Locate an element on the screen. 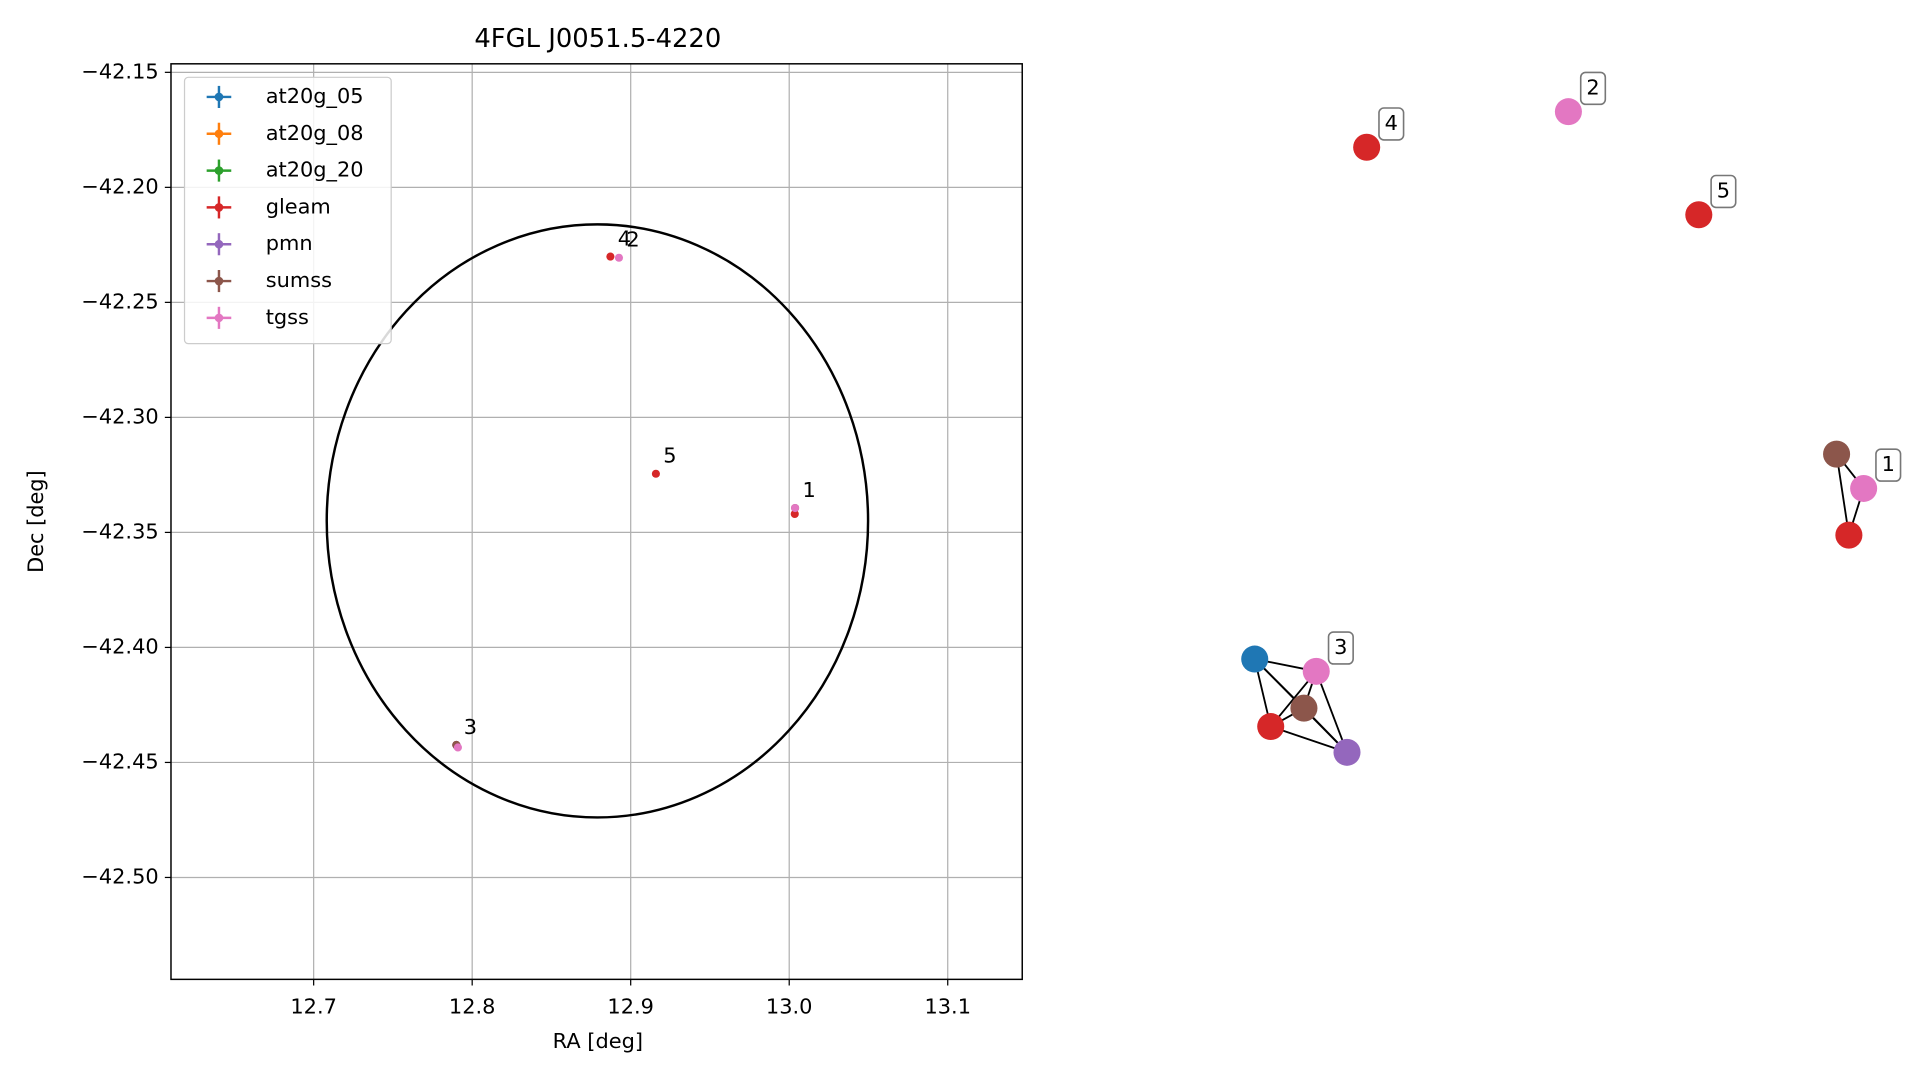  y-tick-label: −42.35 is located at coordinates (119, 531).